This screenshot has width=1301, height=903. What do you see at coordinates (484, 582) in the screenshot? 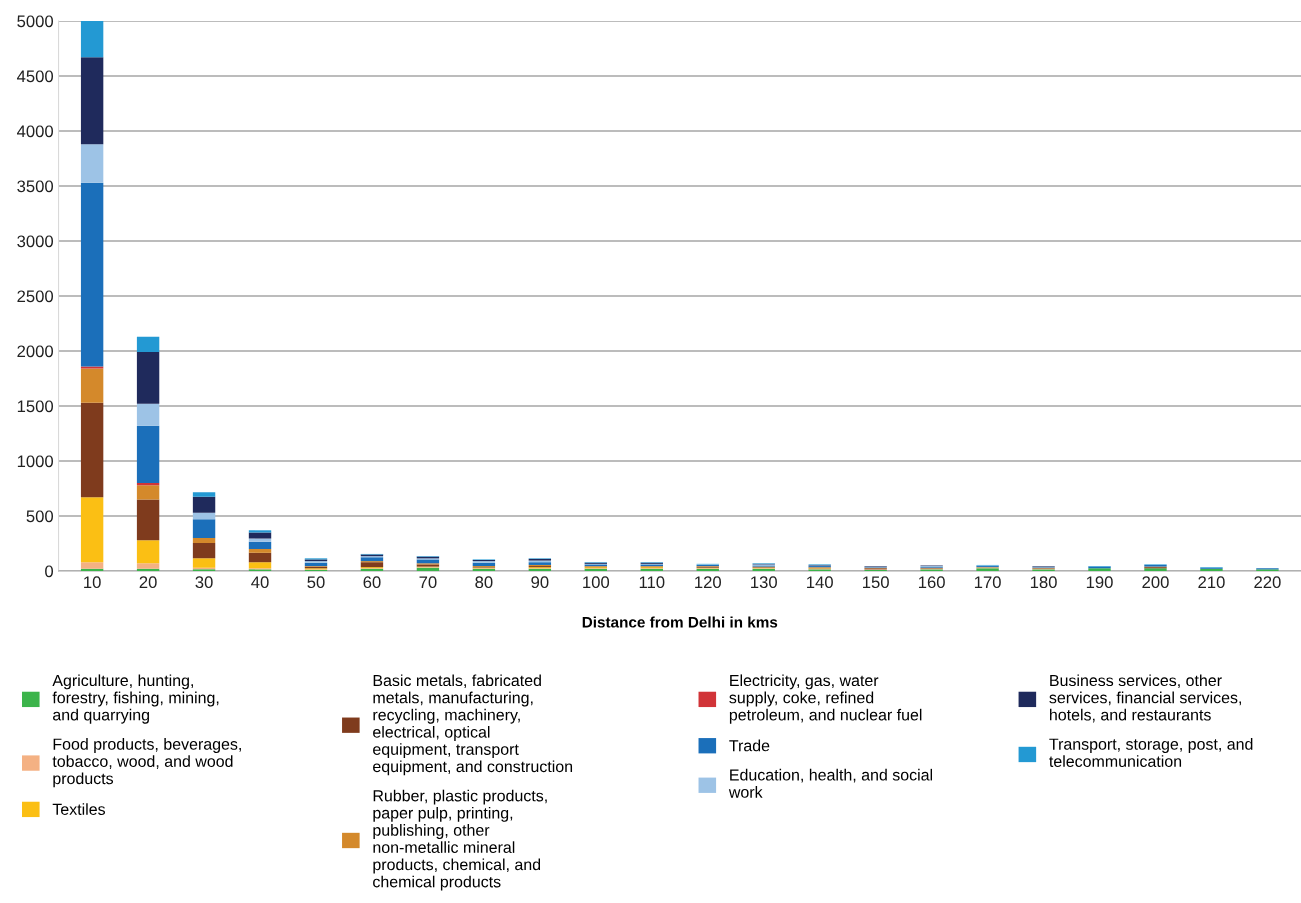
I see `x-tick-label: 80` at bounding box center [484, 582].